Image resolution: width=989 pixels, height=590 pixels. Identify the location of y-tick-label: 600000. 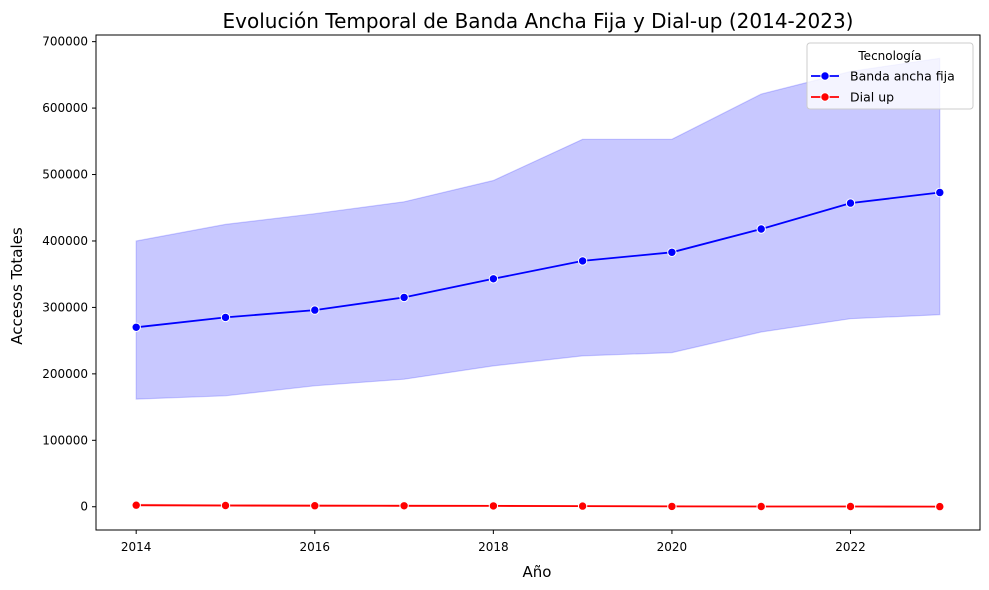
(65, 108).